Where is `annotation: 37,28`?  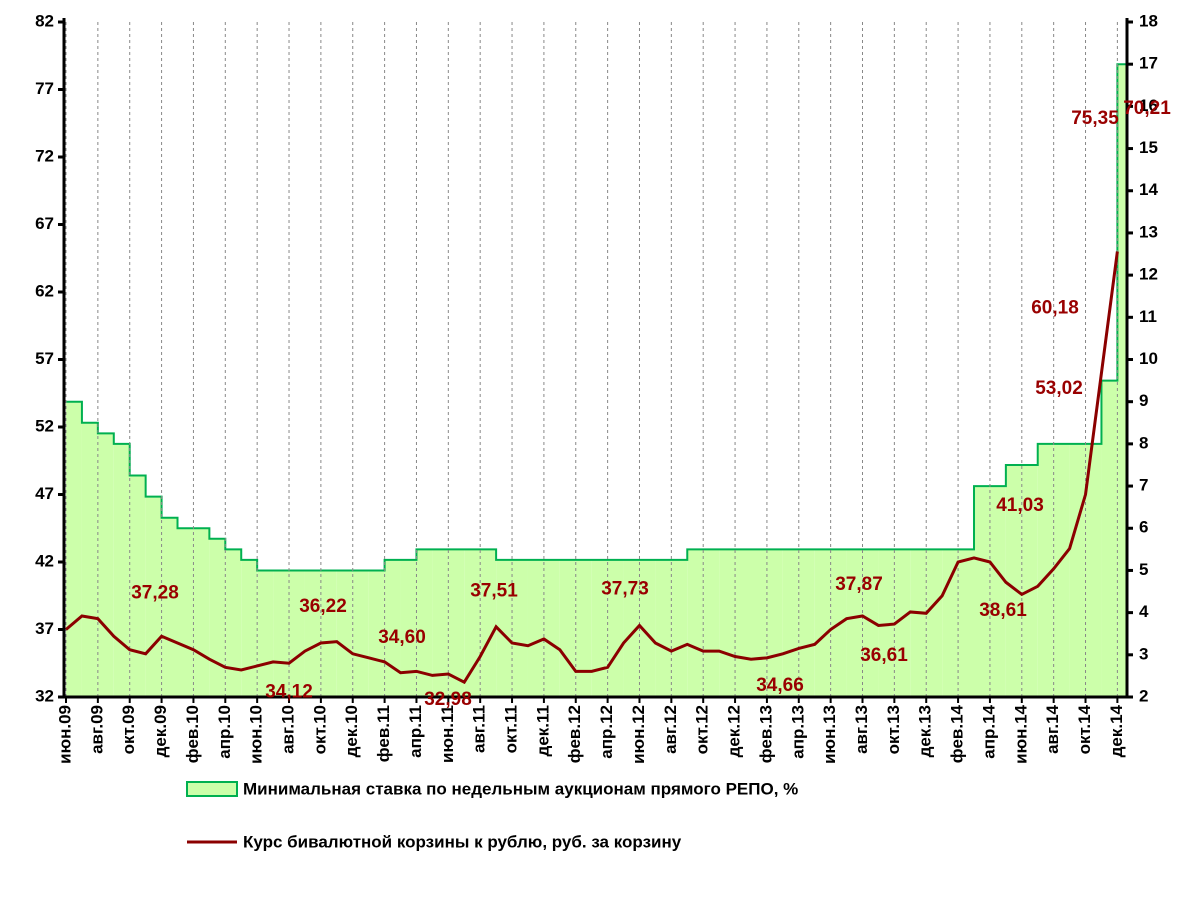
annotation: 37,28 is located at coordinates (155, 593).